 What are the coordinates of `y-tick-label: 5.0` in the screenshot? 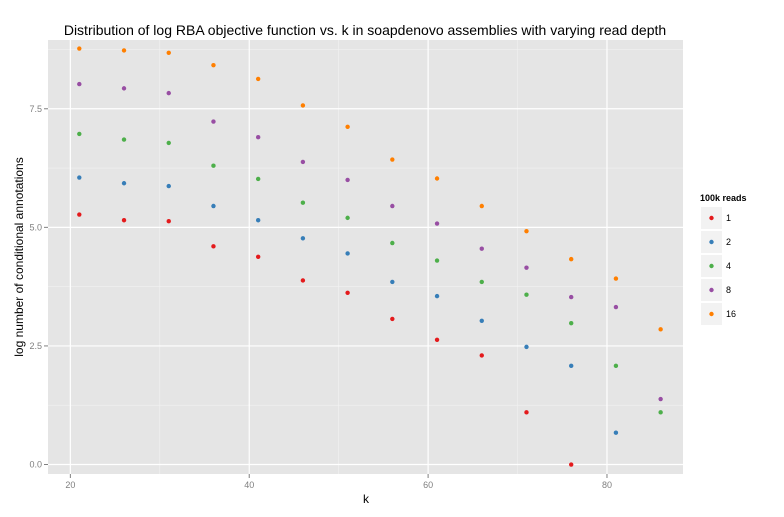 It's located at (35, 227).